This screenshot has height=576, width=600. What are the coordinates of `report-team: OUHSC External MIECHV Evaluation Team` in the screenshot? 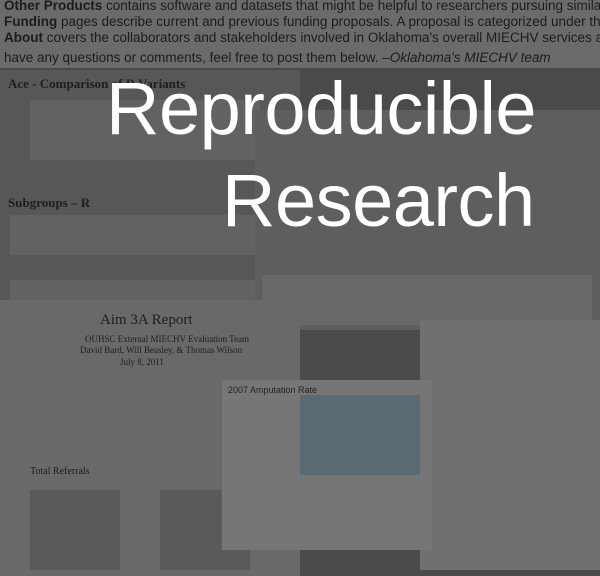 It's located at (167, 339).